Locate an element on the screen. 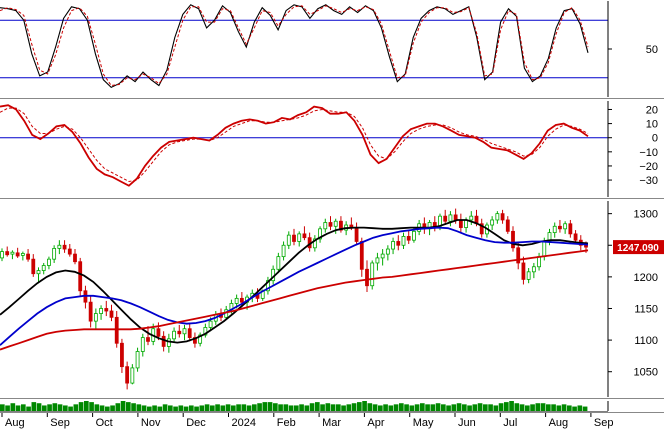 The height and width of the screenshot is (432, 664). y-tick-label: 1300 is located at coordinates (646, 215).